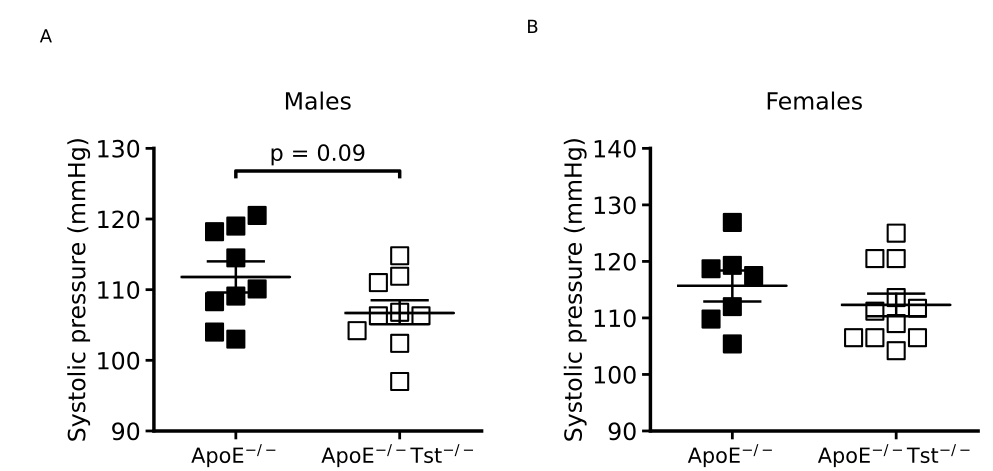  I want to click on chart-title: Females, so click(815, 101).